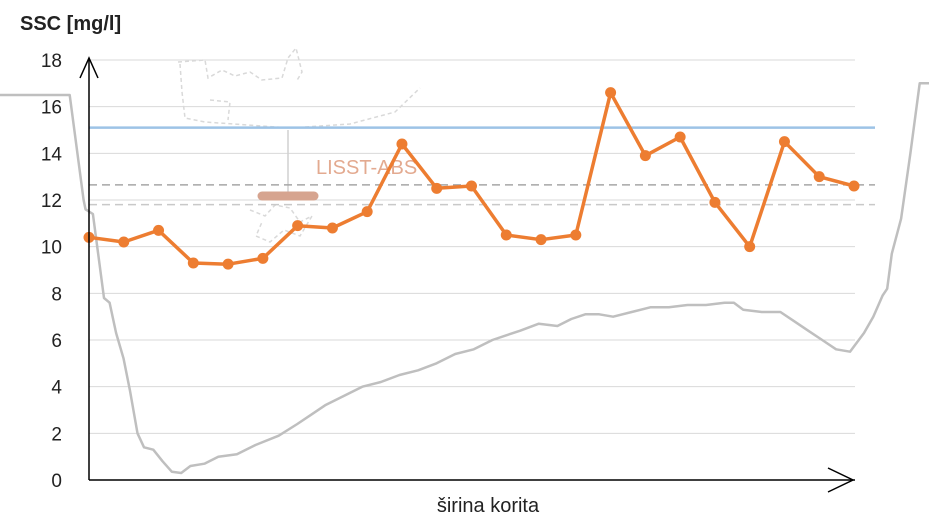  What do you see at coordinates (51, 248) in the screenshot?
I see `y-tick-label: 10` at bounding box center [51, 248].